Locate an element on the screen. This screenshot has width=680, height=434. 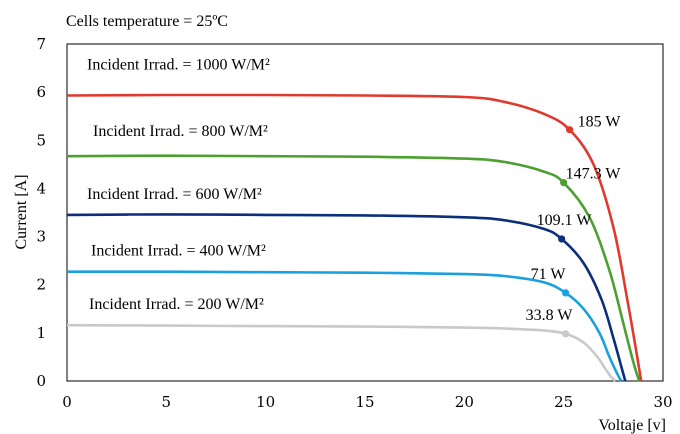
y-tick-label: 6 is located at coordinates (41, 92).